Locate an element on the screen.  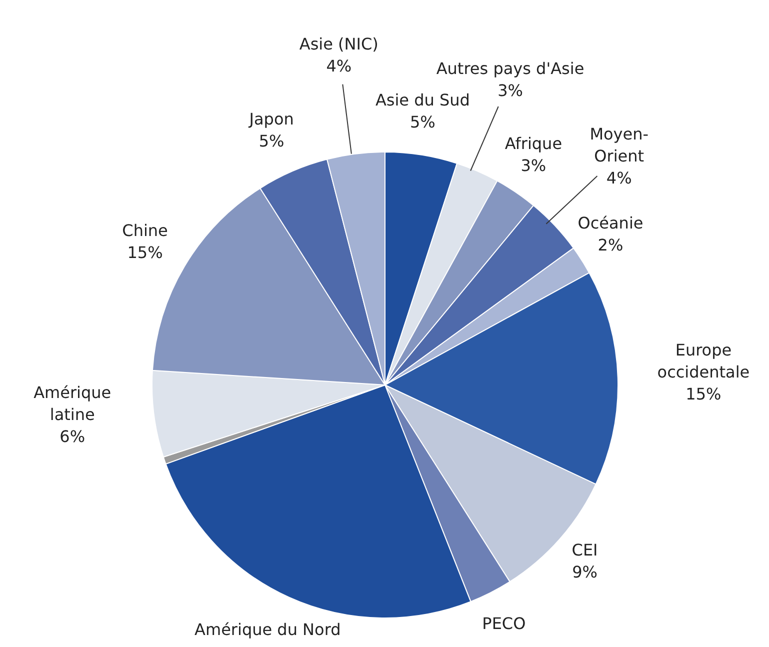
data-label: 2% is located at coordinates (611, 245).